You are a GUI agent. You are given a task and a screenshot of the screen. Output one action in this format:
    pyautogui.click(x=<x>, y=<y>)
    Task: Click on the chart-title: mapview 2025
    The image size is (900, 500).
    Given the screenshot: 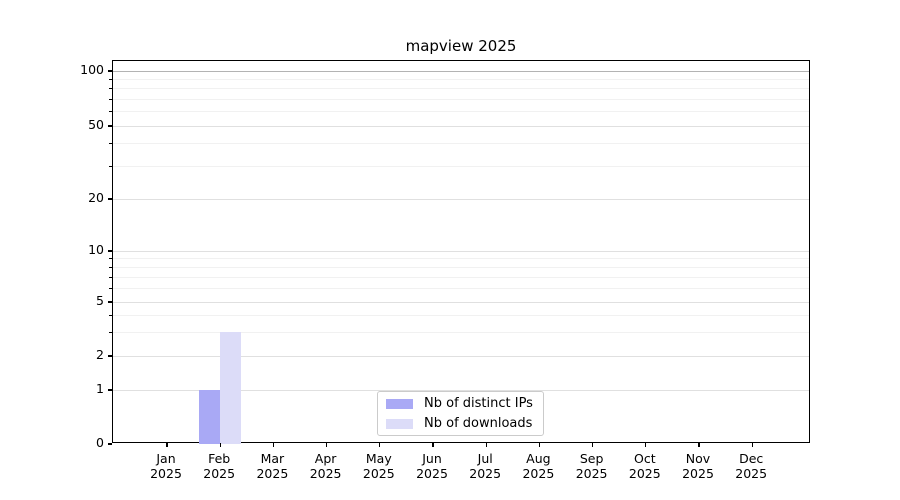 What is the action you would take?
    pyautogui.click(x=461, y=46)
    